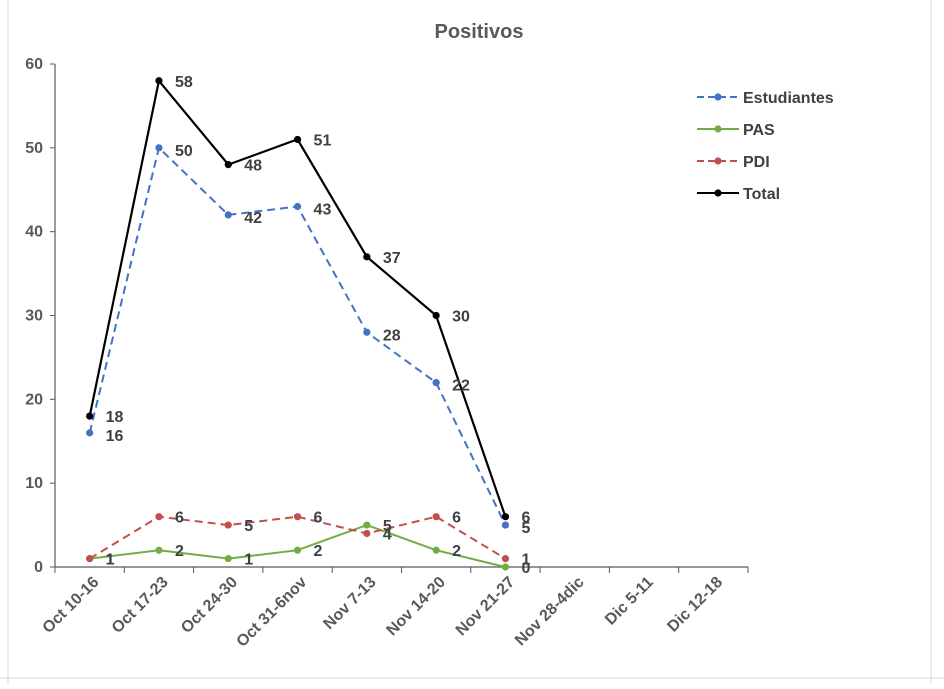 This screenshot has height=689, width=944. What do you see at coordinates (38, 567) in the screenshot?
I see `y-tick-label: 0` at bounding box center [38, 567].